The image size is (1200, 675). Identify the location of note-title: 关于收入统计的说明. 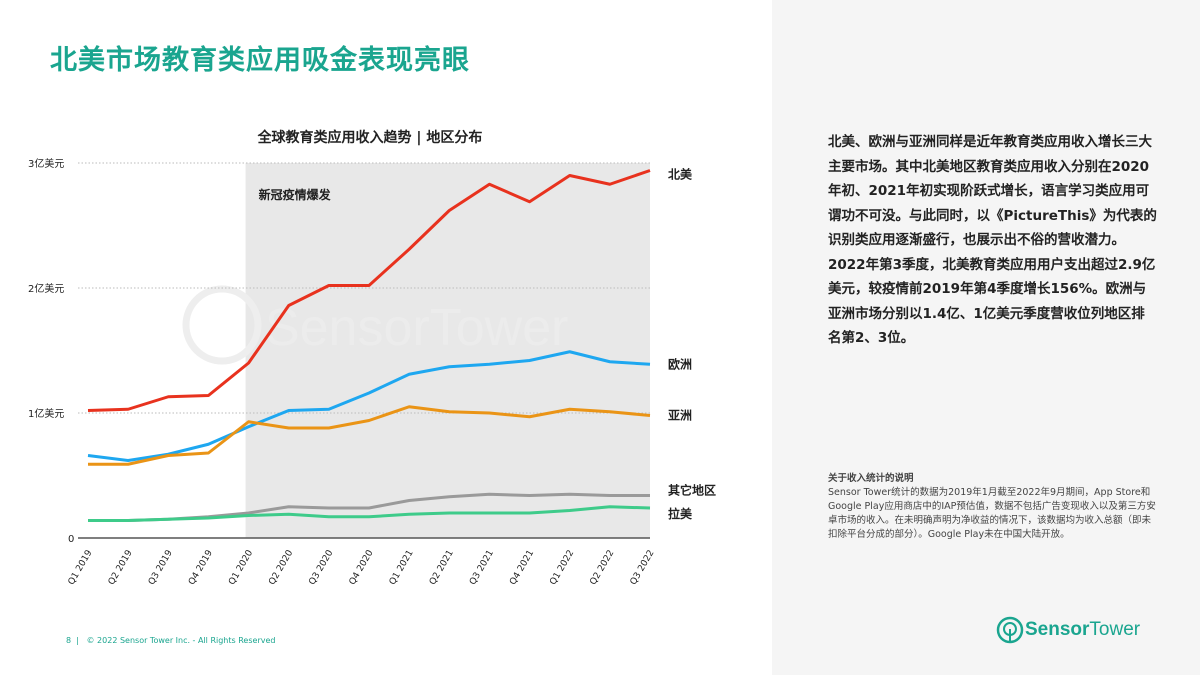
(871, 478).